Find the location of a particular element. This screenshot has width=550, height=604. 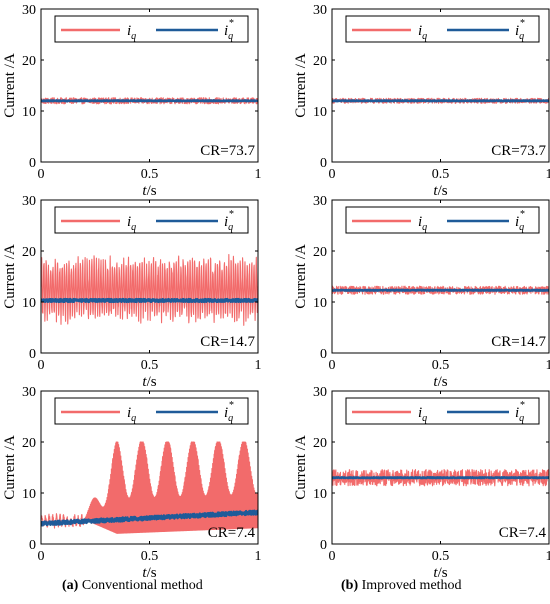

caption-conventional: (a) Conventional method is located at coordinates (132, 586).